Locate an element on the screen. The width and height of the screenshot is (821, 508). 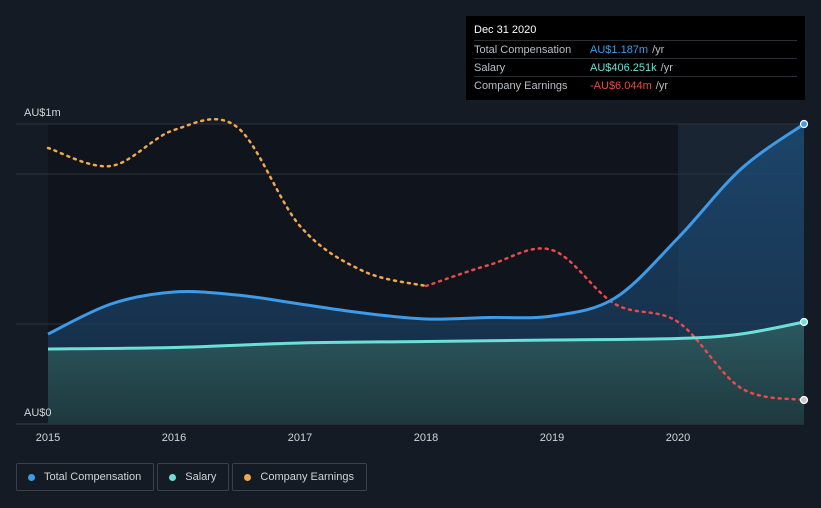
tooltip-value: AU$1.187m is located at coordinates (619, 49).